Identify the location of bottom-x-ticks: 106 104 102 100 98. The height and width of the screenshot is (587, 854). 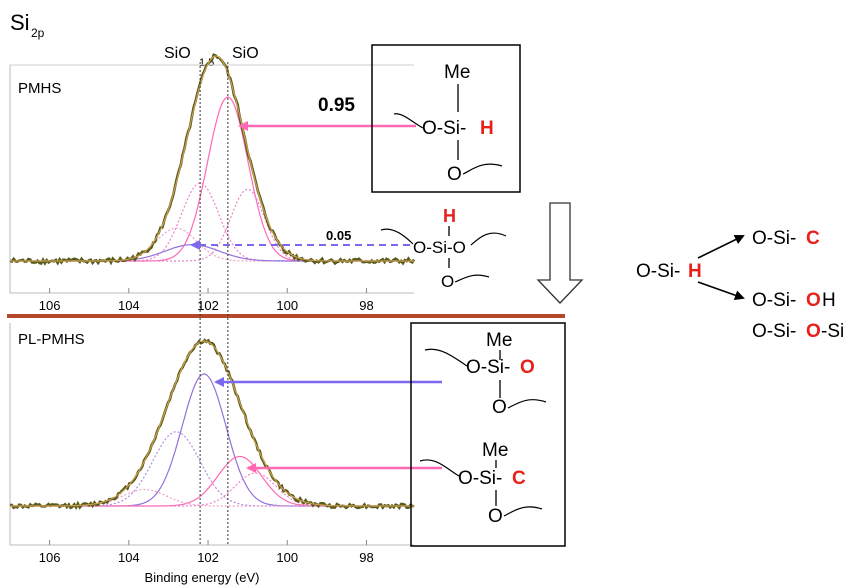
(206, 552).